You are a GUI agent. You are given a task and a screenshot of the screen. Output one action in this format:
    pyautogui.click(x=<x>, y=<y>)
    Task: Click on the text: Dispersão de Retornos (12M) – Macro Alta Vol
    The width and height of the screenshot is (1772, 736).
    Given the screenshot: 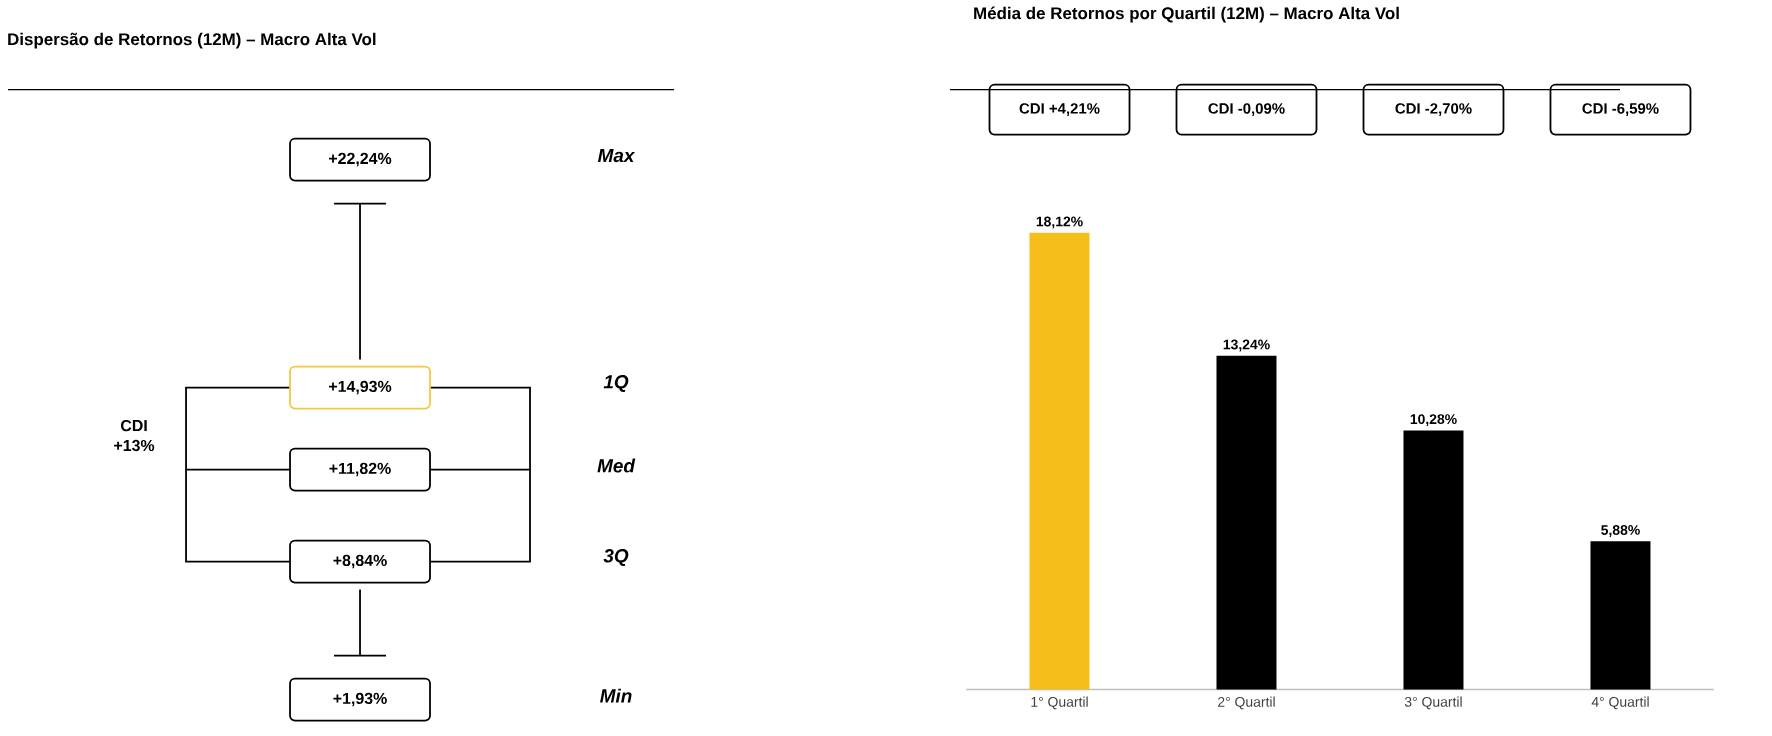 What is the action you would take?
    pyautogui.click(x=192, y=40)
    